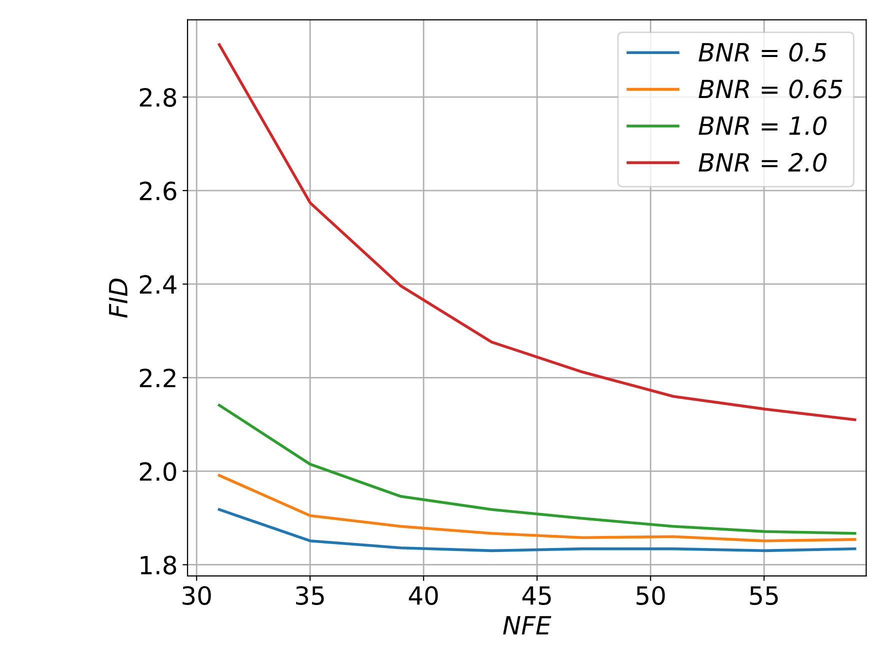 The width and height of the screenshot is (893, 662). I want to click on y-tick-label: 2.2, so click(158, 378).